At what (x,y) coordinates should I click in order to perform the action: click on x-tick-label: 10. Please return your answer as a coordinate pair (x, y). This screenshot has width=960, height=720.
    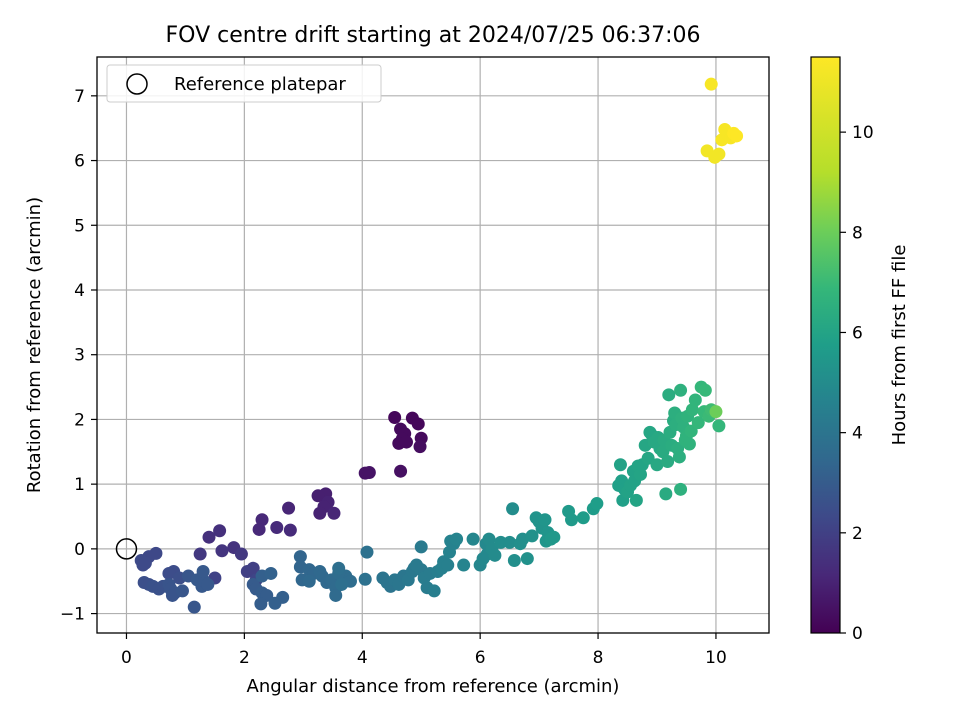
    Looking at the image, I should click on (716, 658).